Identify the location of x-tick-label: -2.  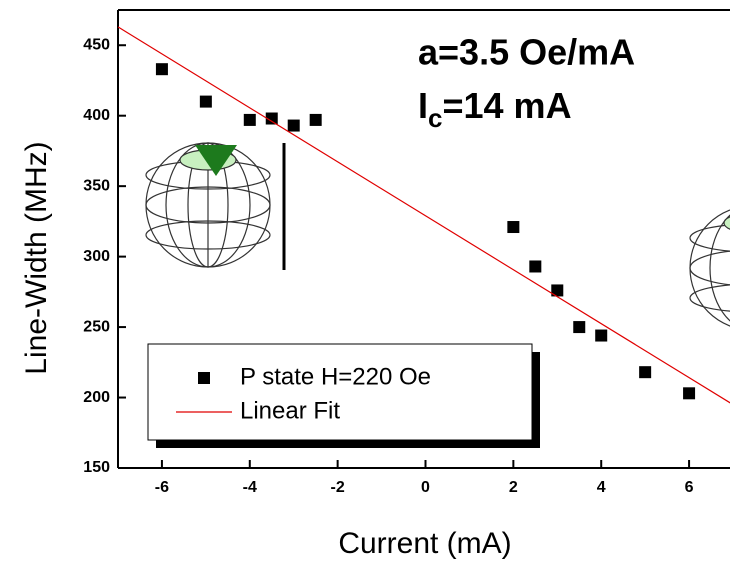
(338, 487).